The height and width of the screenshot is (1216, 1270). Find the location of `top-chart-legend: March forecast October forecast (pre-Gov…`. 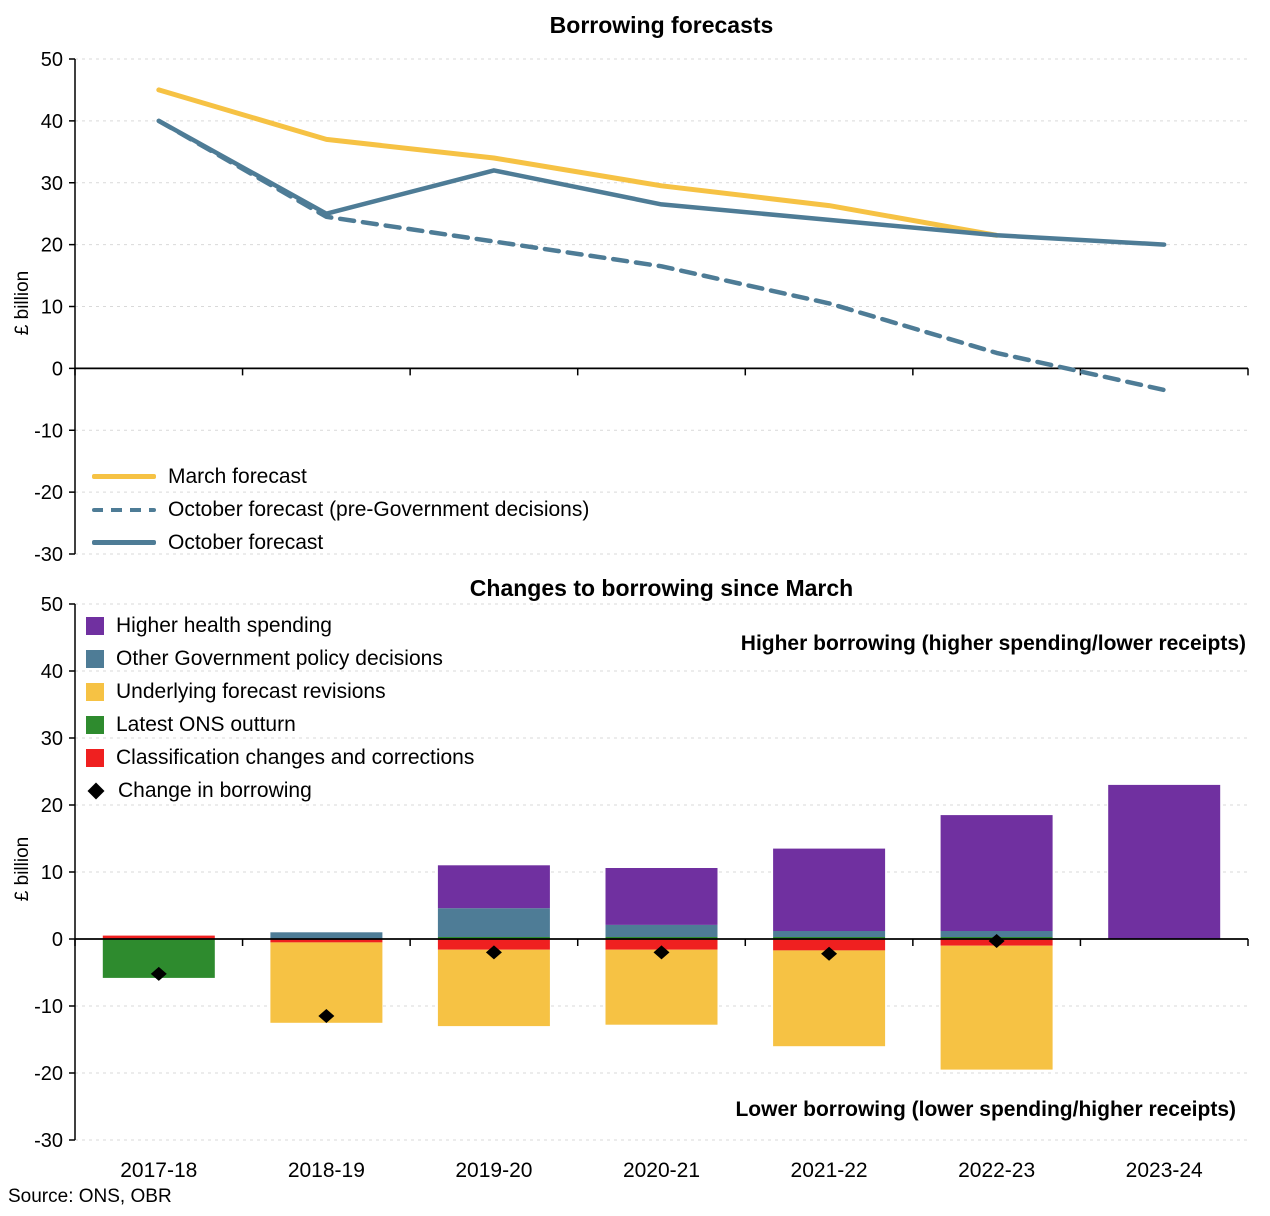

top-chart-legend: March forecast October forecast (pre-Gov… is located at coordinates (340, 509).